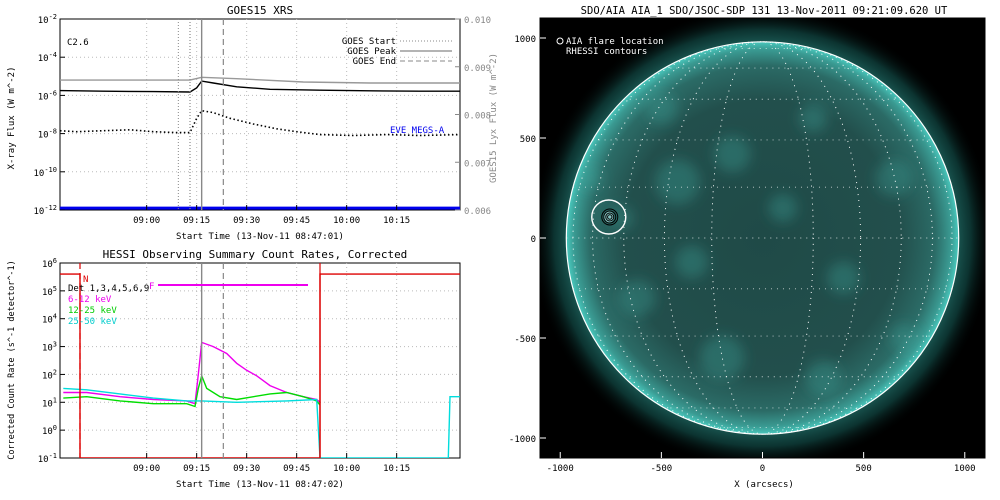  I want to click on goes-series, so click(260, 143).